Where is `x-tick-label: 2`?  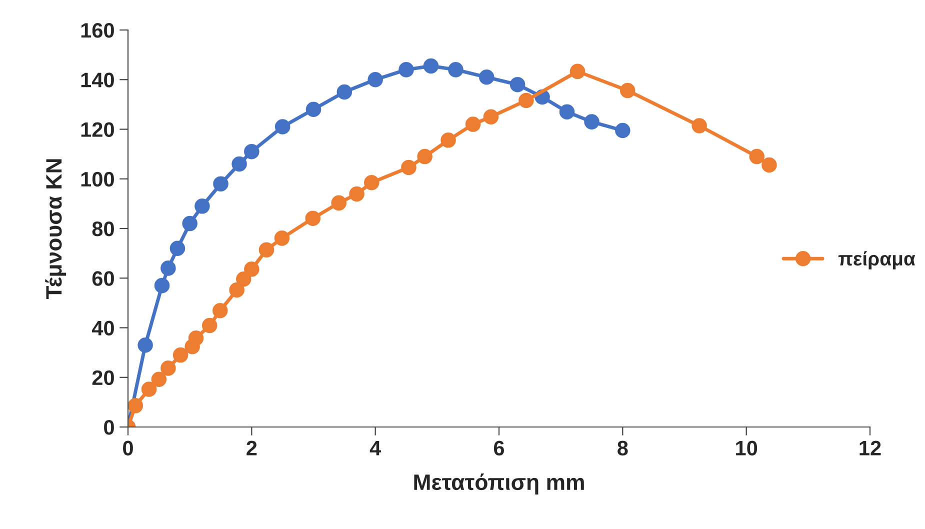 x-tick-label: 2 is located at coordinates (251, 448).